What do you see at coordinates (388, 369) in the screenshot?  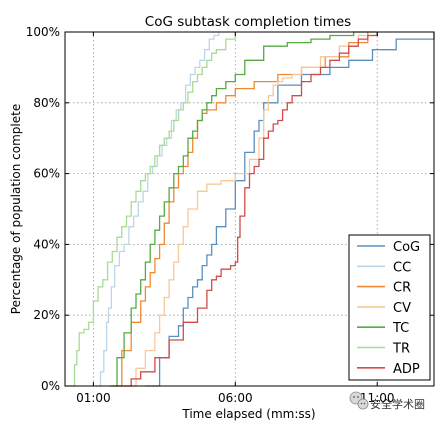 I see `legend-item-adp: ADP` at bounding box center [388, 369].